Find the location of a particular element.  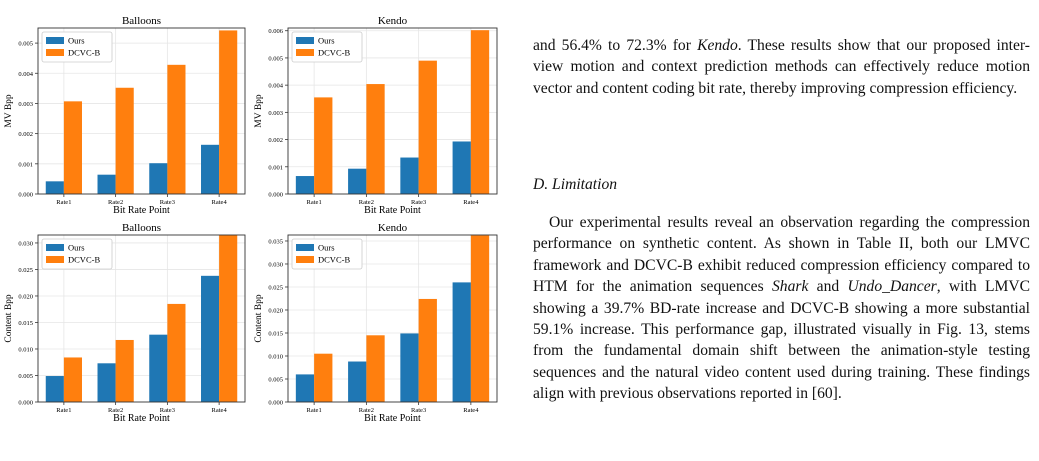

y-tick-label: 0.030 is located at coordinates (25, 243).